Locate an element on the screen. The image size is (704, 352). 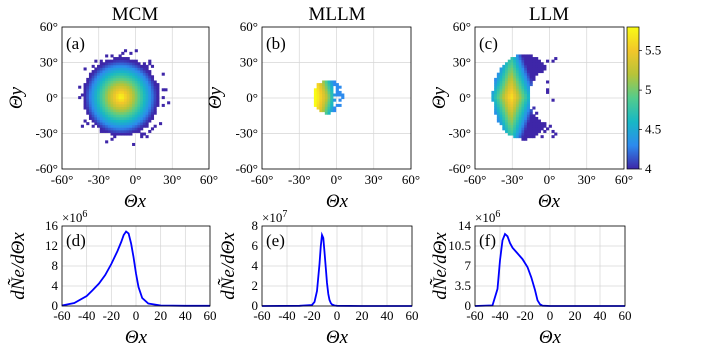
colorbar-tick-label: 5 is located at coordinates (648, 89).